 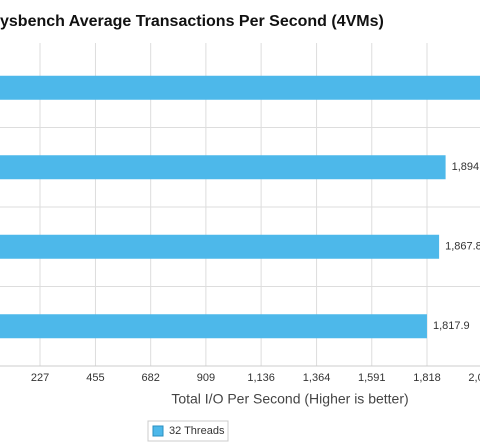 I want to click on x-tick-label: 682, so click(x=151, y=378).